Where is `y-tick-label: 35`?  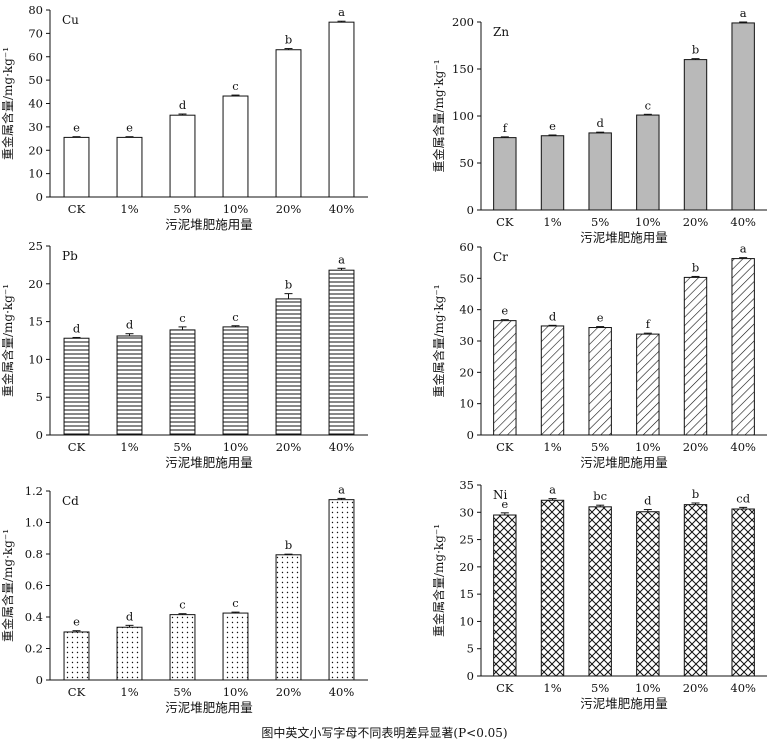
y-tick-label: 35 is located at coordinates (466, 485).